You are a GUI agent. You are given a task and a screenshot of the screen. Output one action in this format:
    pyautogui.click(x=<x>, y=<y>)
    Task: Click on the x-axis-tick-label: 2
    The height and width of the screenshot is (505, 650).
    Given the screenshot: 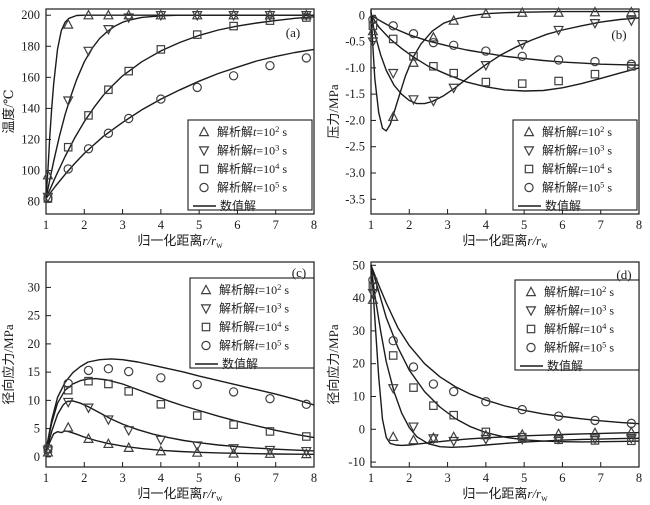 What is the action you would take?
    pyautogui.click(x=84, y=225)
    